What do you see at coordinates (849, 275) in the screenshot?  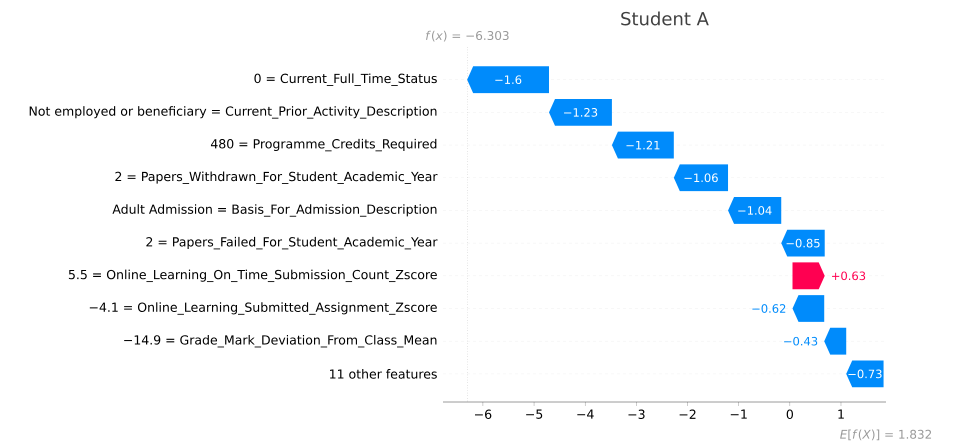 I see `data-label: +0.63` at bounding box center [849, 275].